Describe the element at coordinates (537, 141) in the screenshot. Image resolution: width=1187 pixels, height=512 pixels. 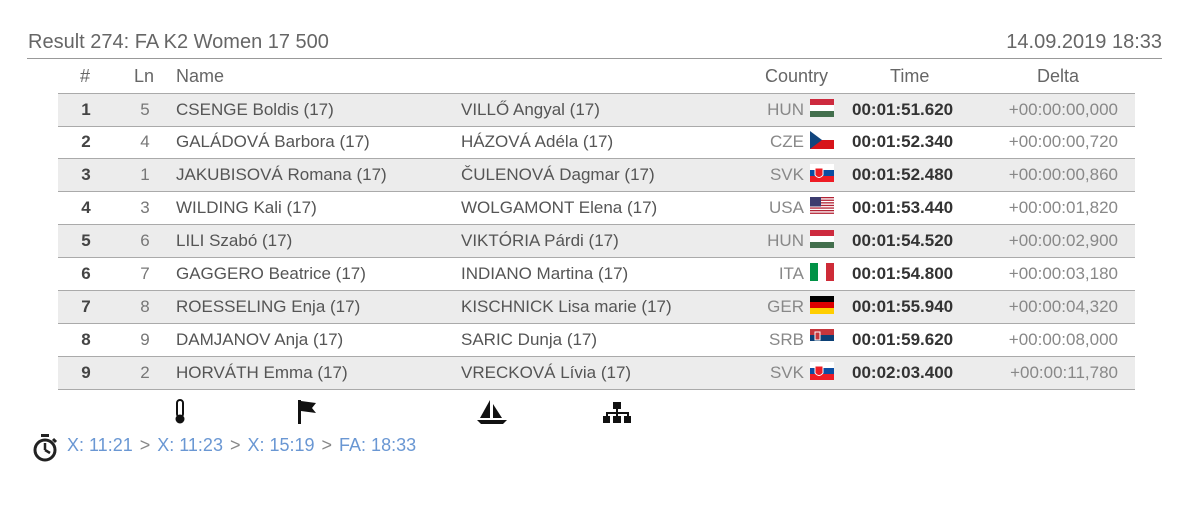
I see `athlete-2: HÁZOVÁ Adéla (17)` at that location.